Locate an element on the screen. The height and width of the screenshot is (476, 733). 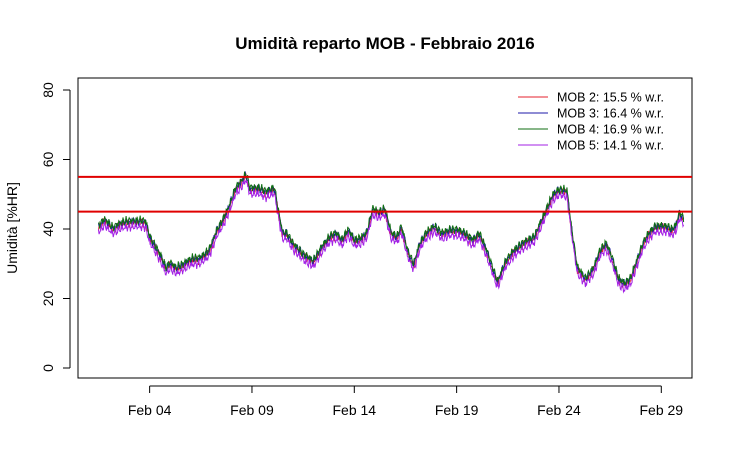
y-tick-label: 80 is located at coordinates (48, 90).